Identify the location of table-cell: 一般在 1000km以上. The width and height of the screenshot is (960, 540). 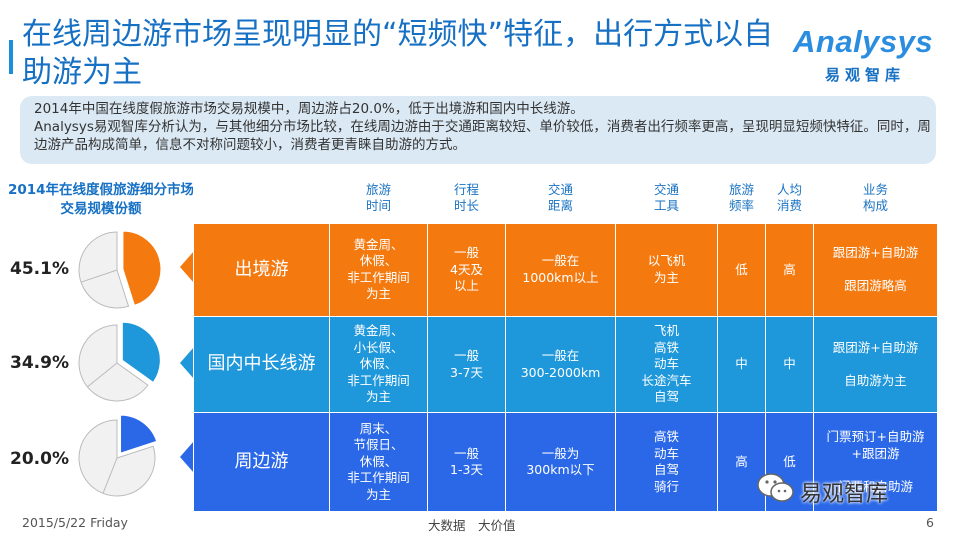
(560, 269).